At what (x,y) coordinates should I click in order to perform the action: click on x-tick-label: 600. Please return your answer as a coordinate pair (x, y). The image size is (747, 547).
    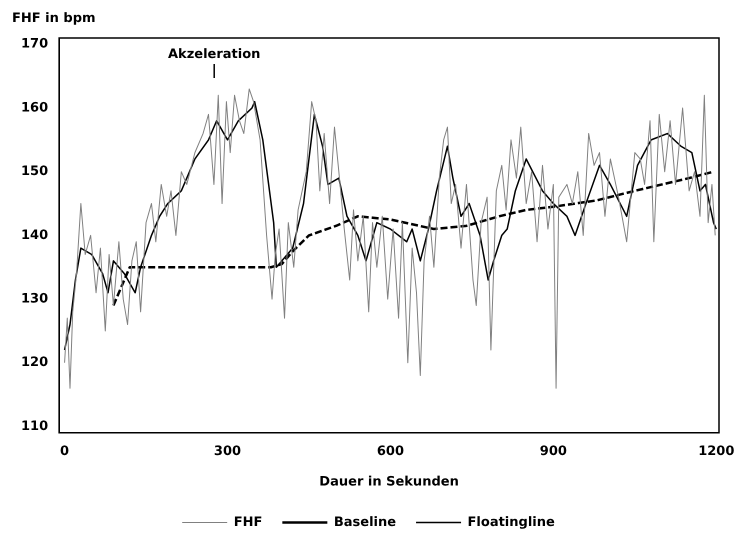
    Looking at the image, I should click on (390, 451).